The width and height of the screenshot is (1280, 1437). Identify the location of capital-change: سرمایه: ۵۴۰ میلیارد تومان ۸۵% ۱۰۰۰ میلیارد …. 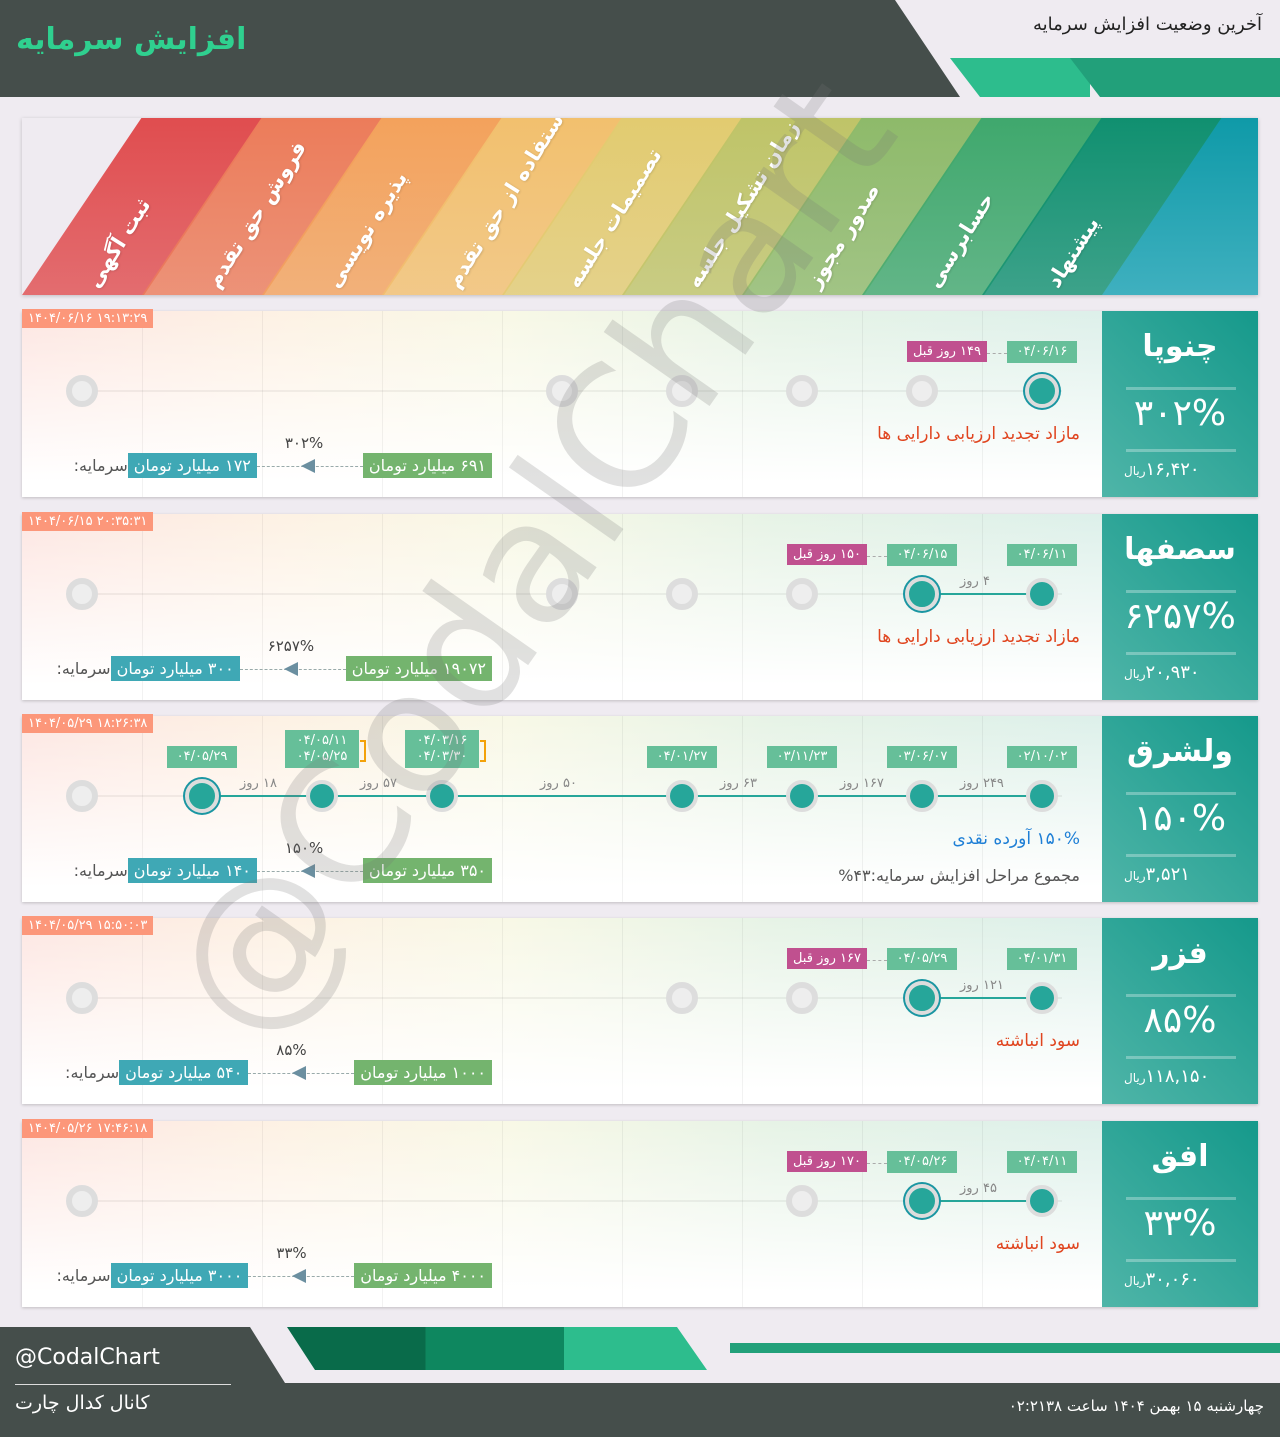
(275, 1063).